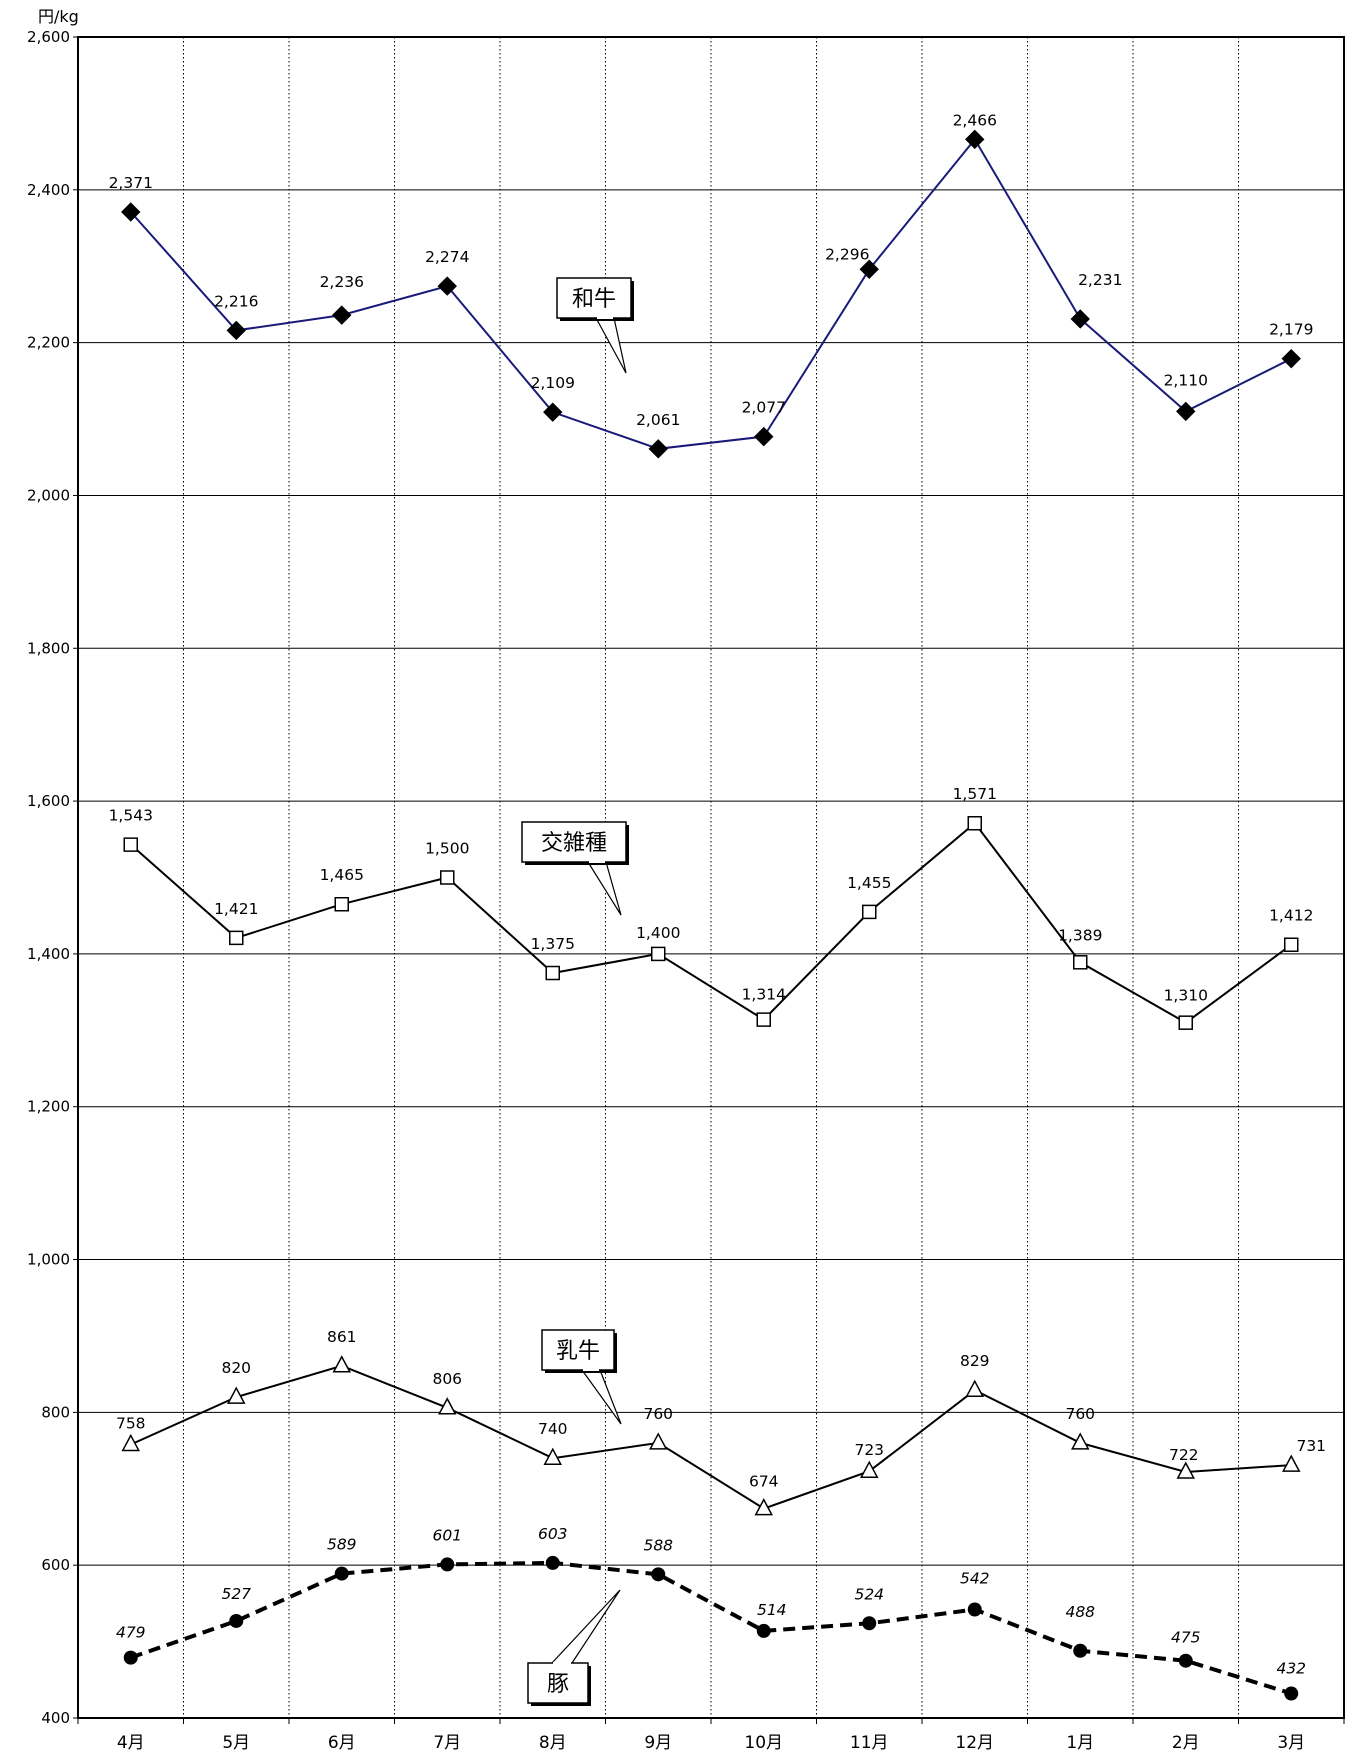  I want to click on y-tick-label: 1,000, so click(48, 1260).